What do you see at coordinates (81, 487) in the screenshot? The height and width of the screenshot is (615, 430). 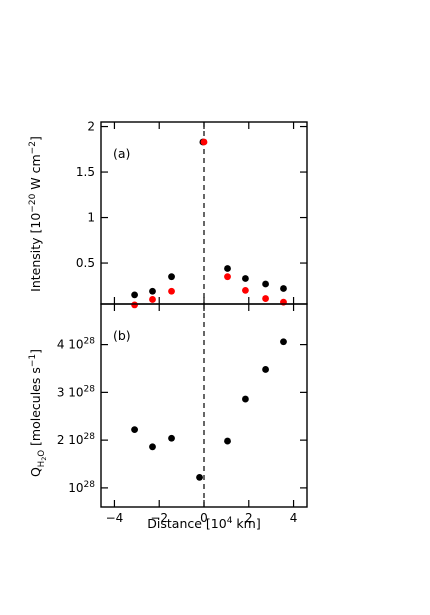 I see `y-tick-label: 1028` at bounding box center [81, 487].